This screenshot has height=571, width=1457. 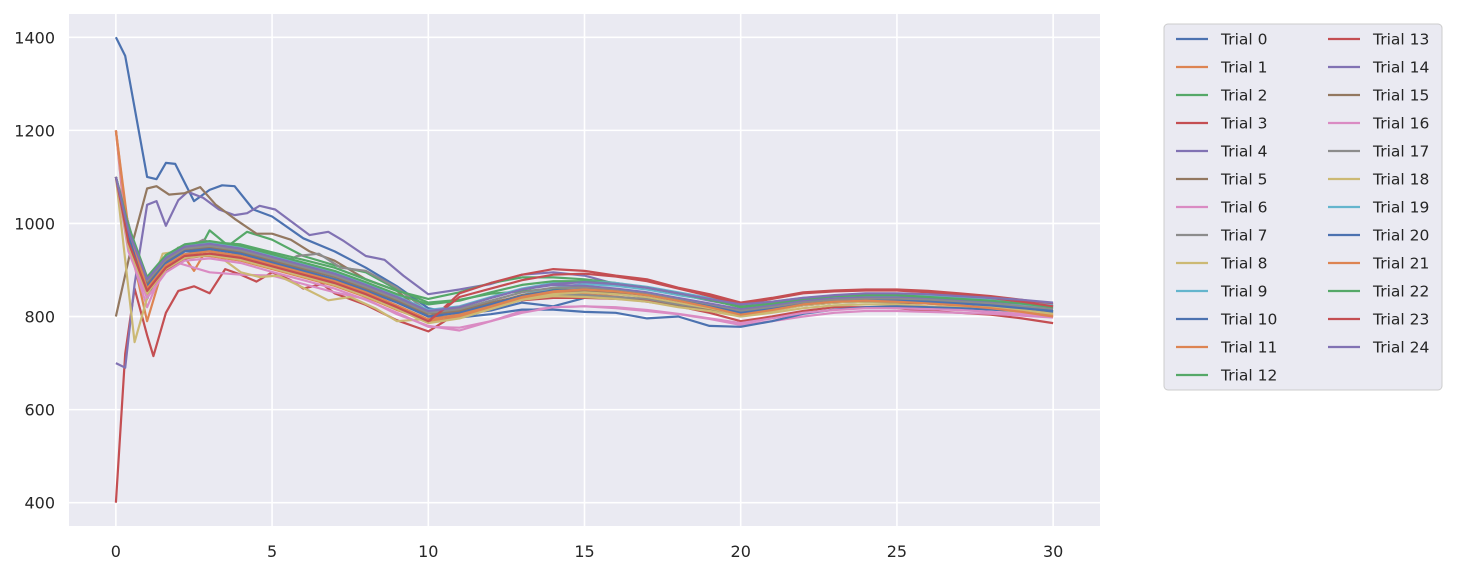 I want to click on x-tick-label: 20, so click(x=741, y=551).